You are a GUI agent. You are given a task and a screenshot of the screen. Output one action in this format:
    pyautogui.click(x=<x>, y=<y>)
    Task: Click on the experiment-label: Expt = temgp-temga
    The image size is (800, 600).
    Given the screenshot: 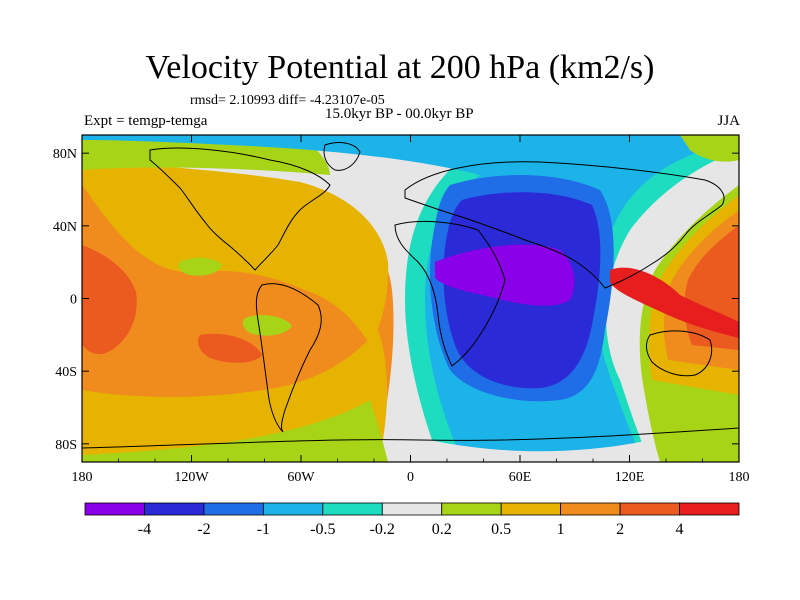 What is the action you would take?
    pyautogui.click(x=146, y=121)
    